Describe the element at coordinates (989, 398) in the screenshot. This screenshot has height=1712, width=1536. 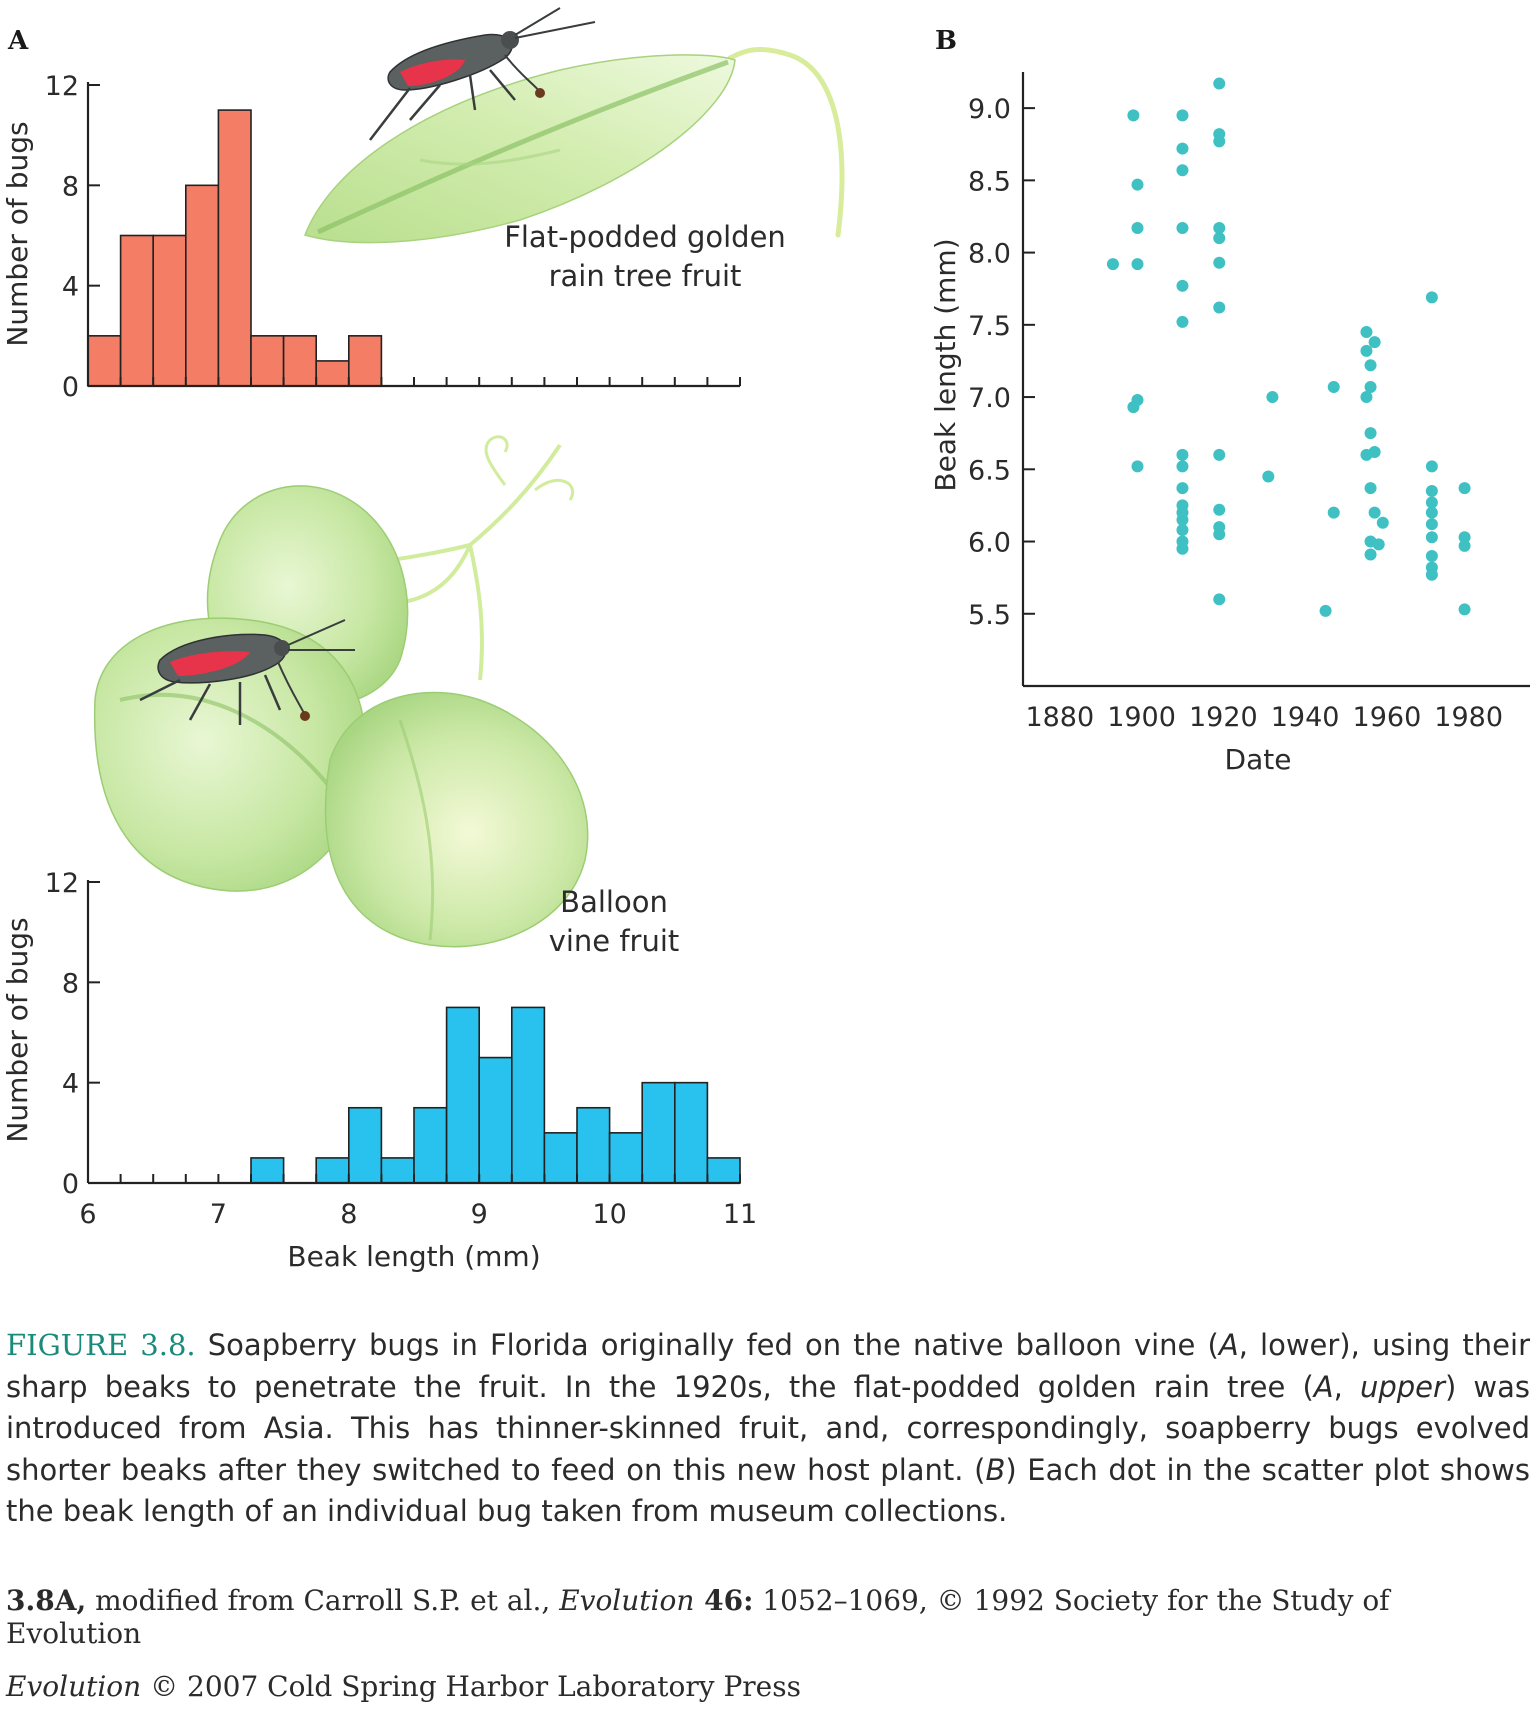
I see `y-tick-label: 7.0` at that location.